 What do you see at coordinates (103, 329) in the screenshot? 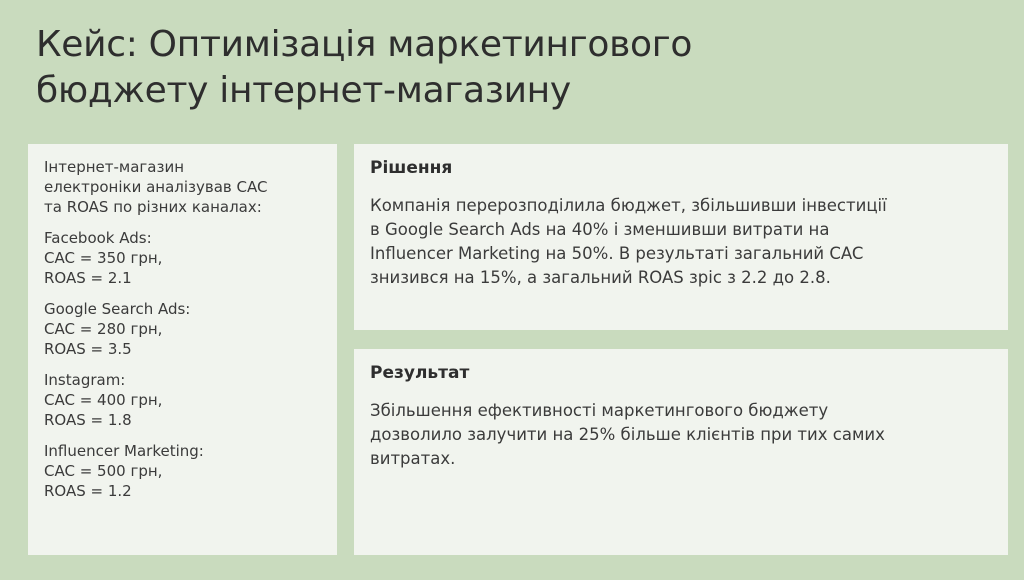
I see `channel-cac: CAC = 280 грн,` at bounding box center [103, 329].